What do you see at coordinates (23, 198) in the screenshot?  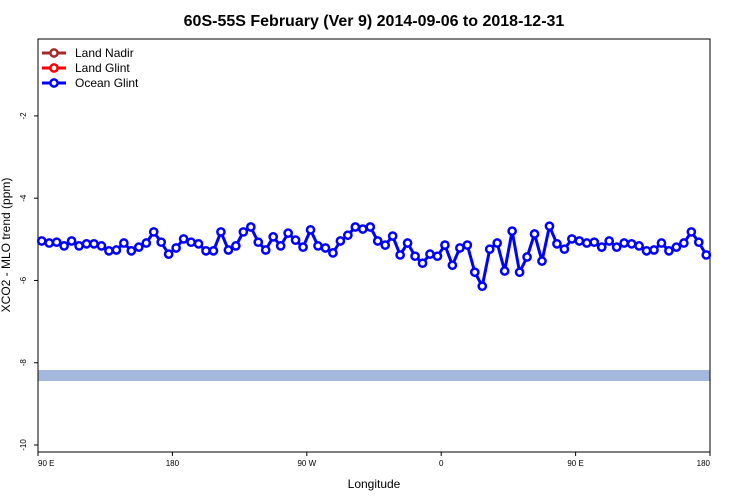 I see `y-tick-label: -4` at bounding box center [23, 198].